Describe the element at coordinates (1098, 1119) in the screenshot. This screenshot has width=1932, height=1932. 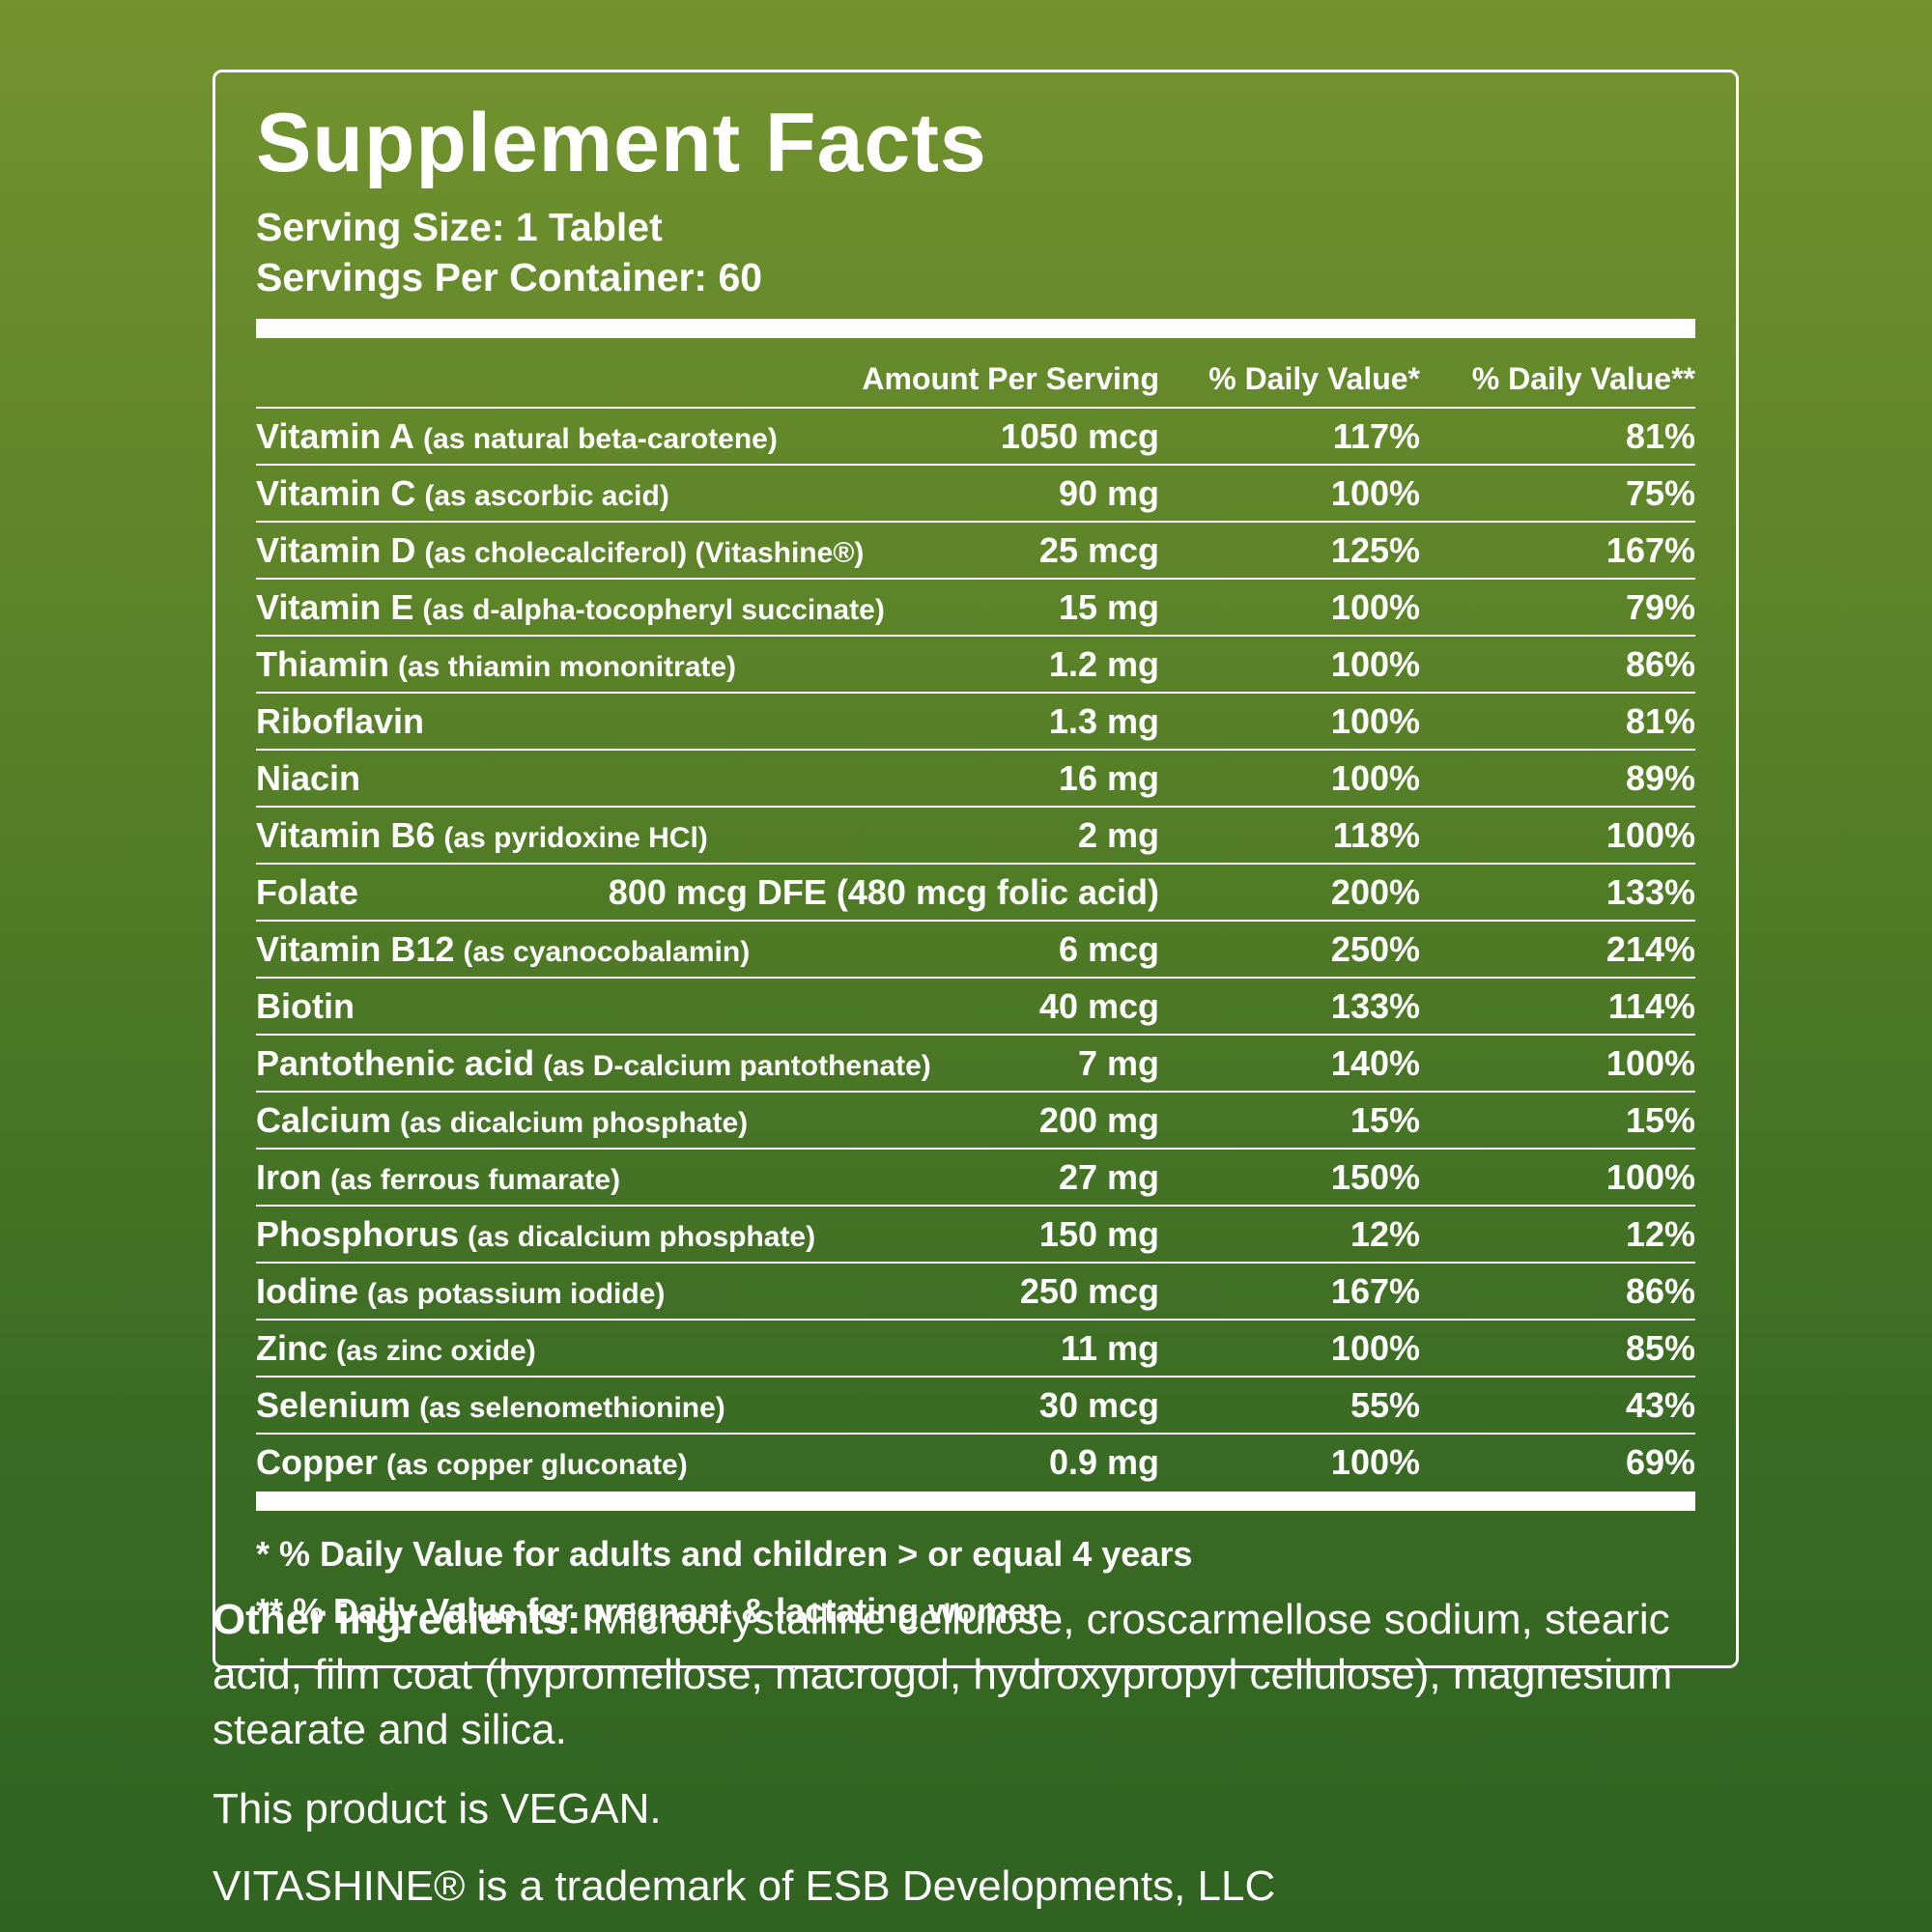
I see `nutrient-amount: 200 mg` at that location.